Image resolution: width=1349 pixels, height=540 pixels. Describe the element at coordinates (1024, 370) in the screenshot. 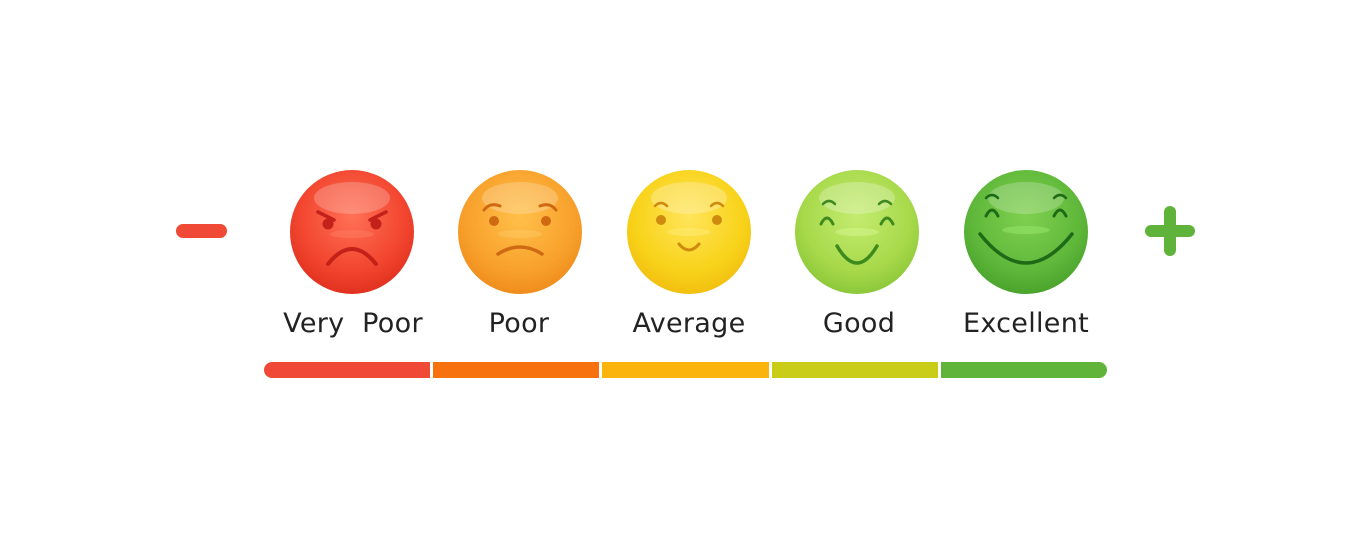

I see `bar-segment-excellent` at that location.